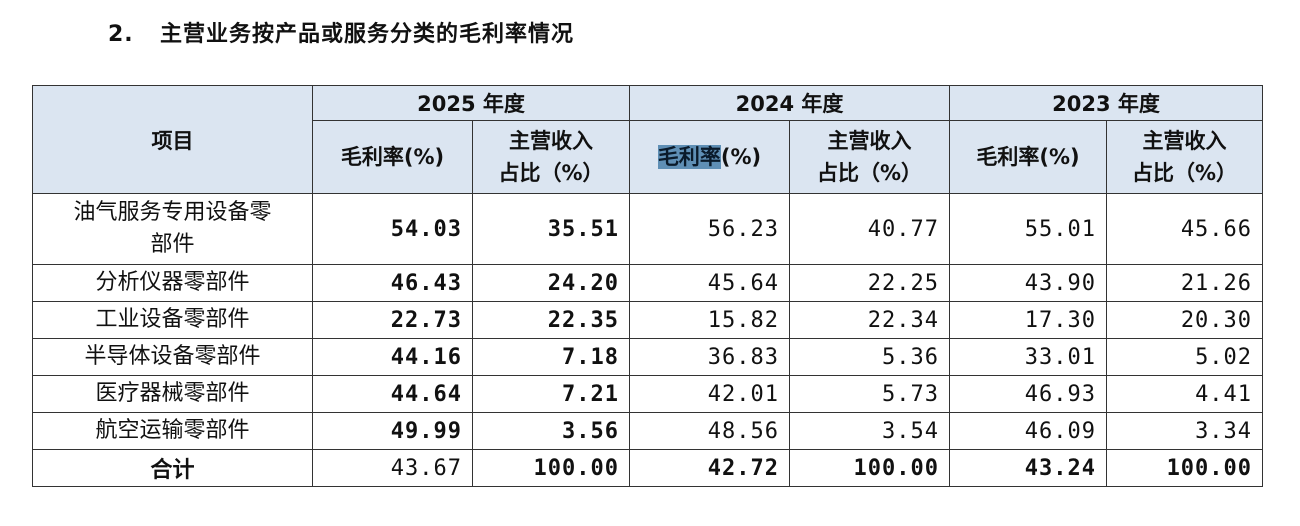  What do you see at coordinates (551, 357) in the screenshot?
I see `value-cell: 7.18` at bounding box center [551, 357].